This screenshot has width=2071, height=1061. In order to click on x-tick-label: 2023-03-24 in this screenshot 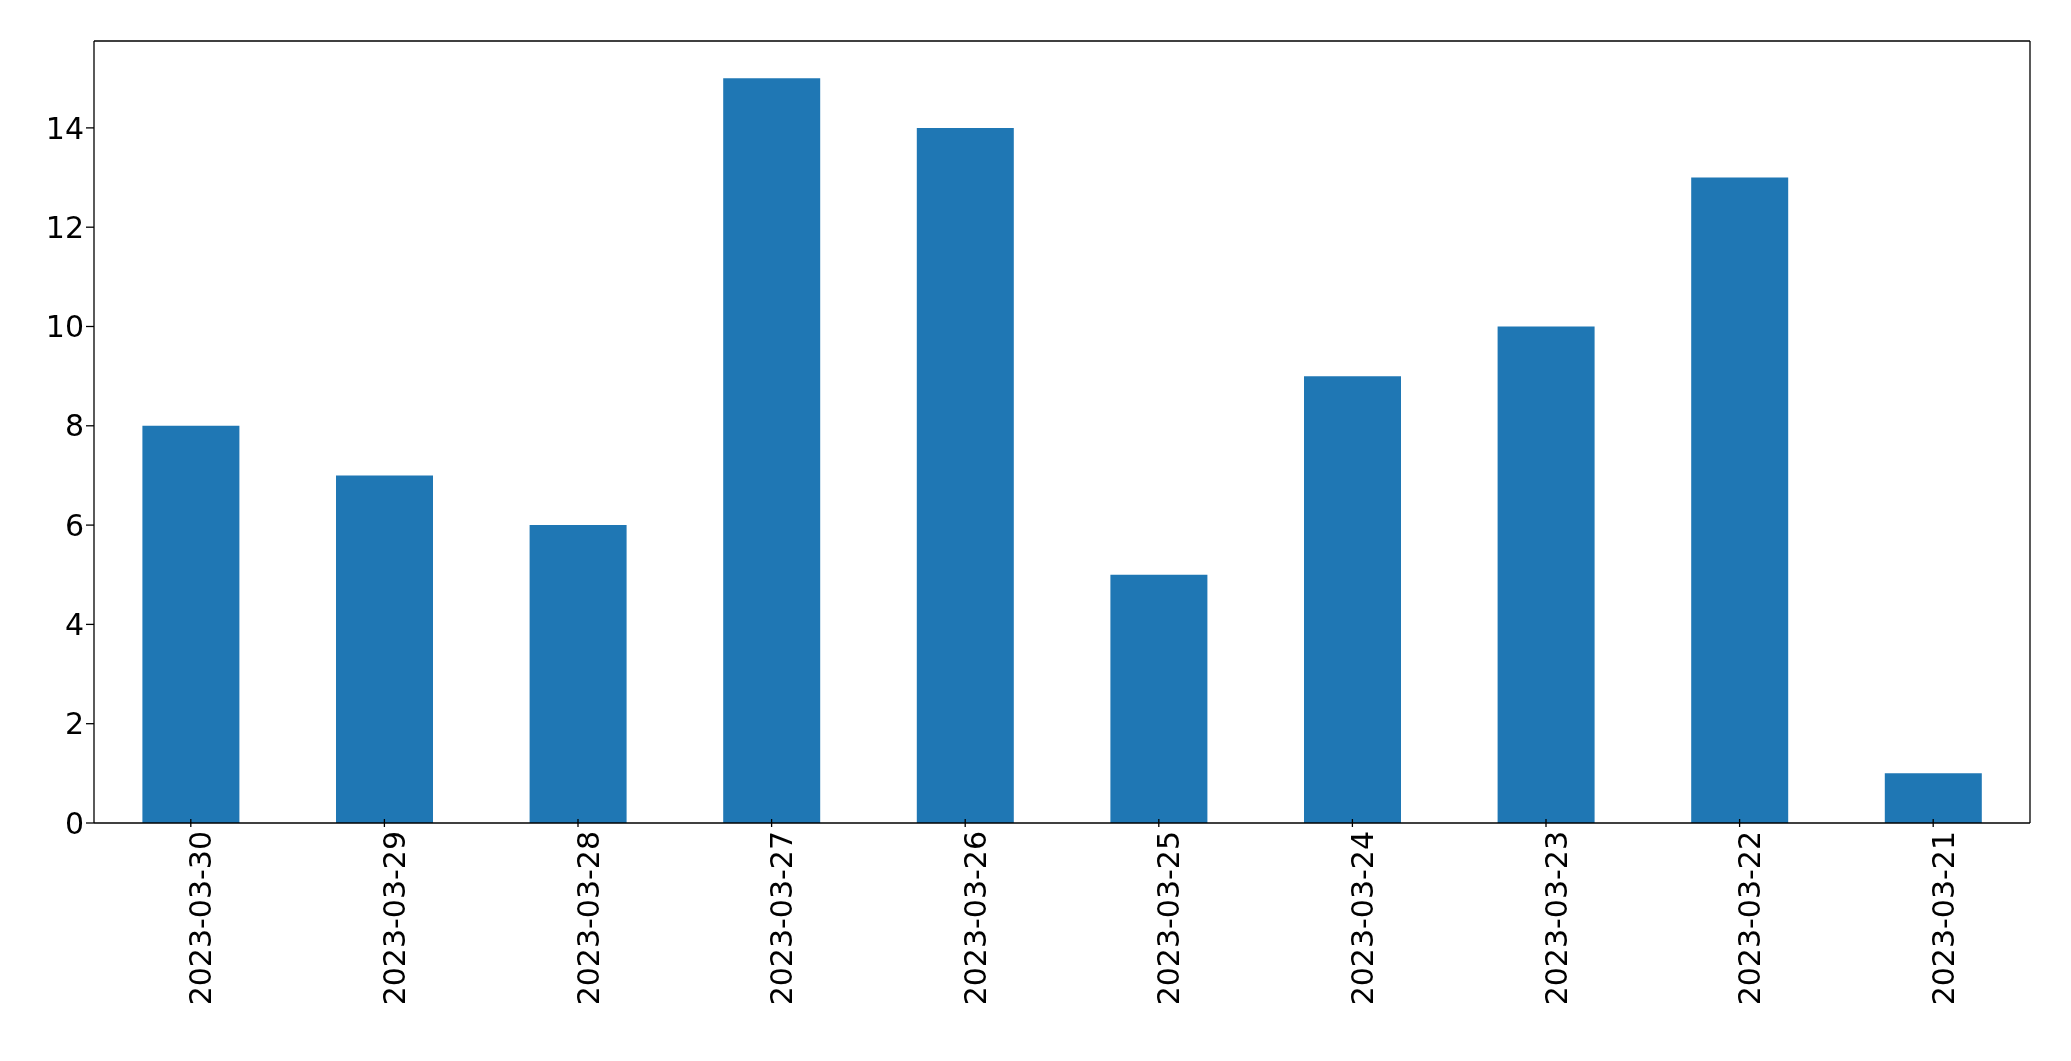, I will do `click(1362, 918)`.